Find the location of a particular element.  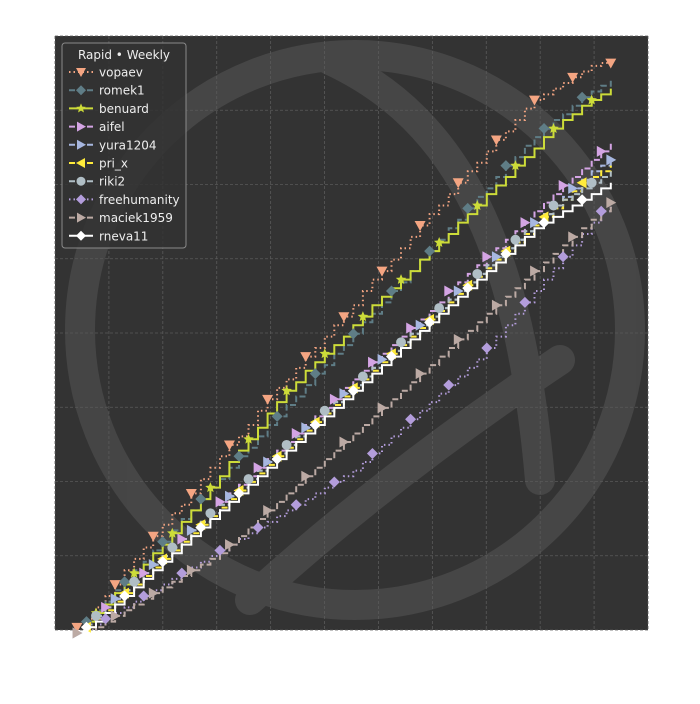

legend-entry-romek1: romek1 is located at coordinates (107, 91).